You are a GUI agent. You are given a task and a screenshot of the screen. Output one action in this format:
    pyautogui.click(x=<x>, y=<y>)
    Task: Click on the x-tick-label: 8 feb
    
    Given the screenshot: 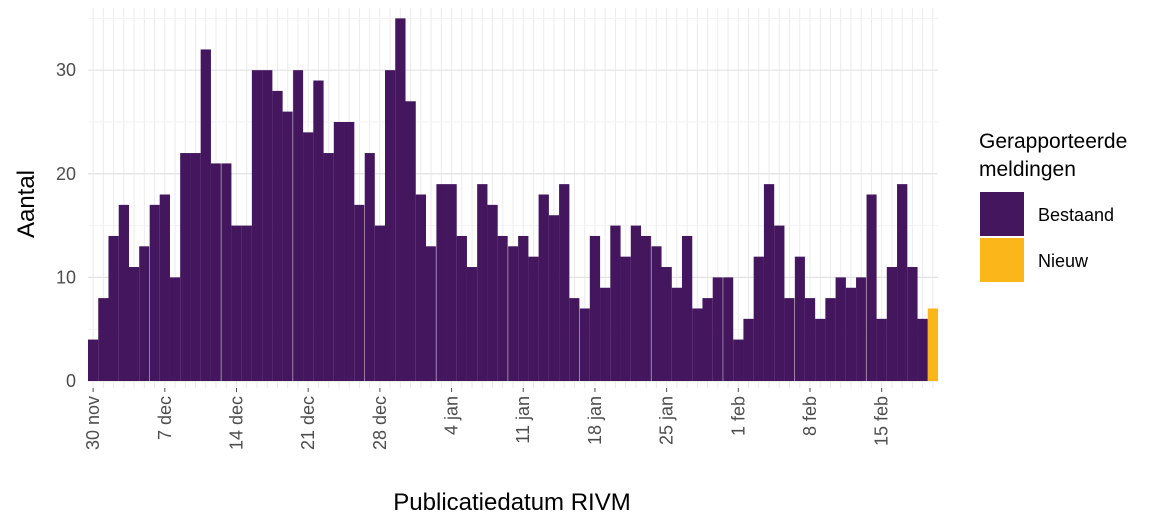 What is the action you would take?
    pyautogui.click(x=810, y=416)
    